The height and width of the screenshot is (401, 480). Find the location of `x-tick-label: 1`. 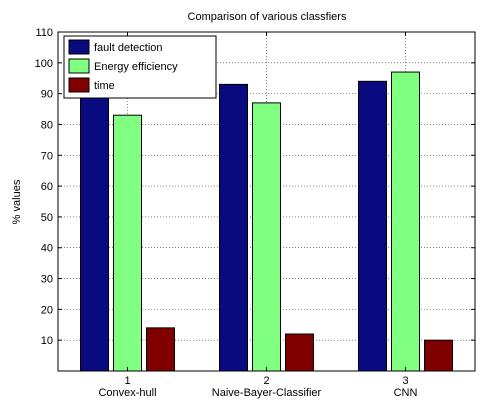

x-tick-label: 1 is located at coordinates (127, 381).